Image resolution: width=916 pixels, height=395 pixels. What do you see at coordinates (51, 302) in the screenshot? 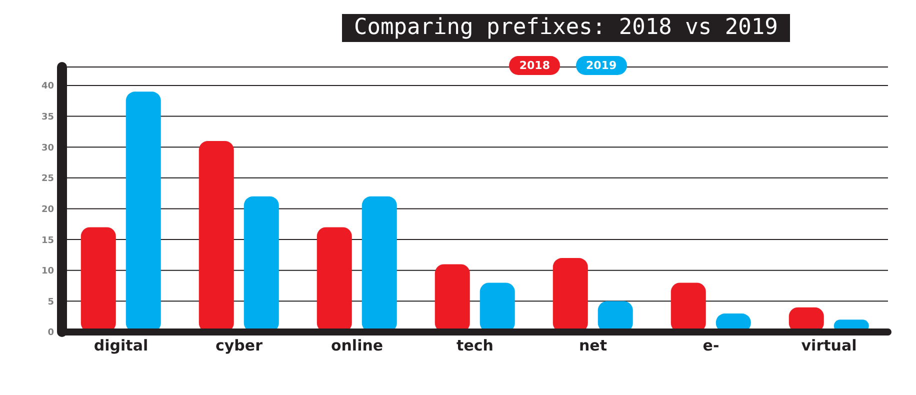
I see `y-tick-label: 5` at bounding box center [51, 302].